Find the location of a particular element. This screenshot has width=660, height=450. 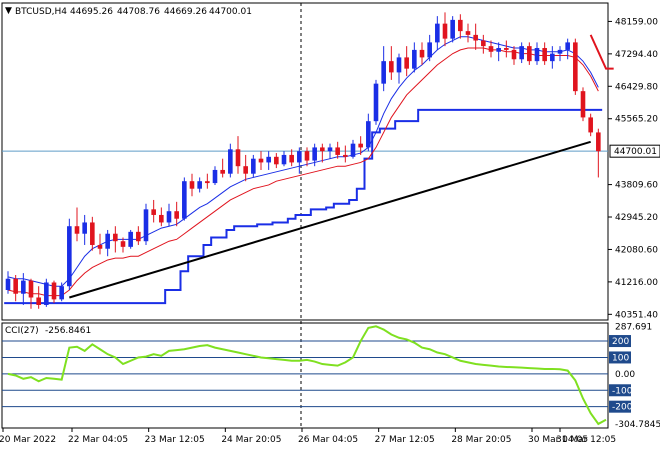

cci-tick-label: -200 is located at coordinates (622, 408).